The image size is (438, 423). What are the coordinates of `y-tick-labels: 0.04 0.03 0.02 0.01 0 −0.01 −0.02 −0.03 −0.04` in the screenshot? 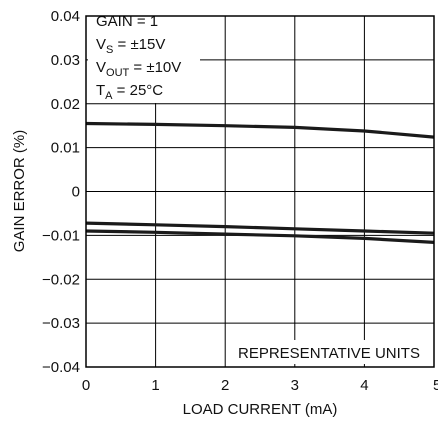 It's located at (61, 192).